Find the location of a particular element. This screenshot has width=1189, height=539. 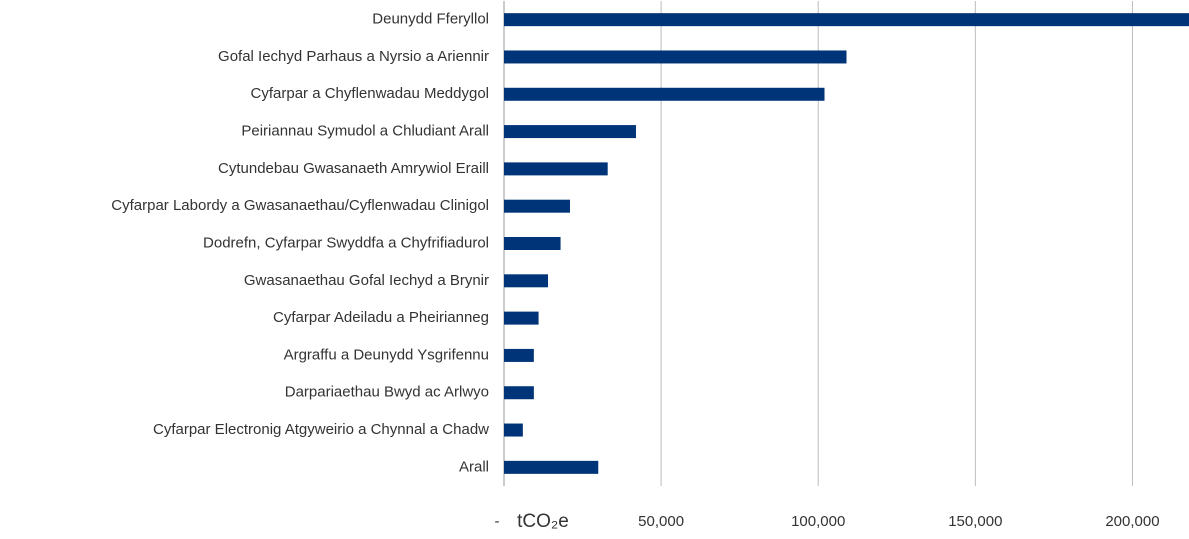

y-tick-label: Argraffu a Deunydd Ysgrifennu is located at coordinates (386, 354).